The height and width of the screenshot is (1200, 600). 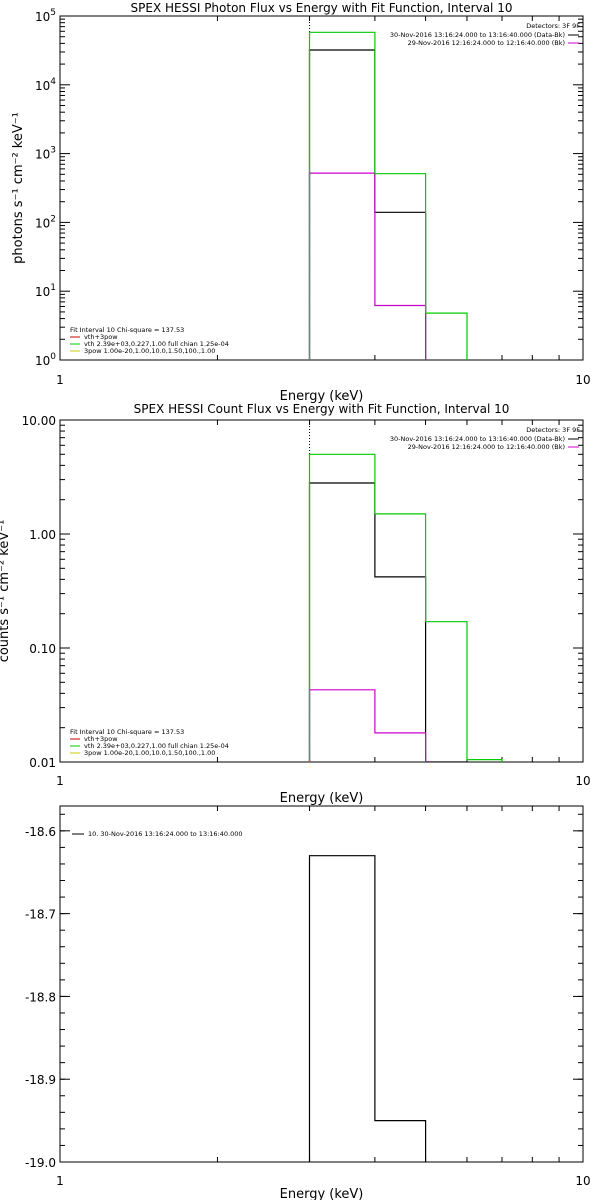 What do you see at coordinates (18, 188) in the screenshot?
I see `y-axis-label: photons s⁻¹ cm⁻² keV⁻¹` at bounding box center [18, 188].